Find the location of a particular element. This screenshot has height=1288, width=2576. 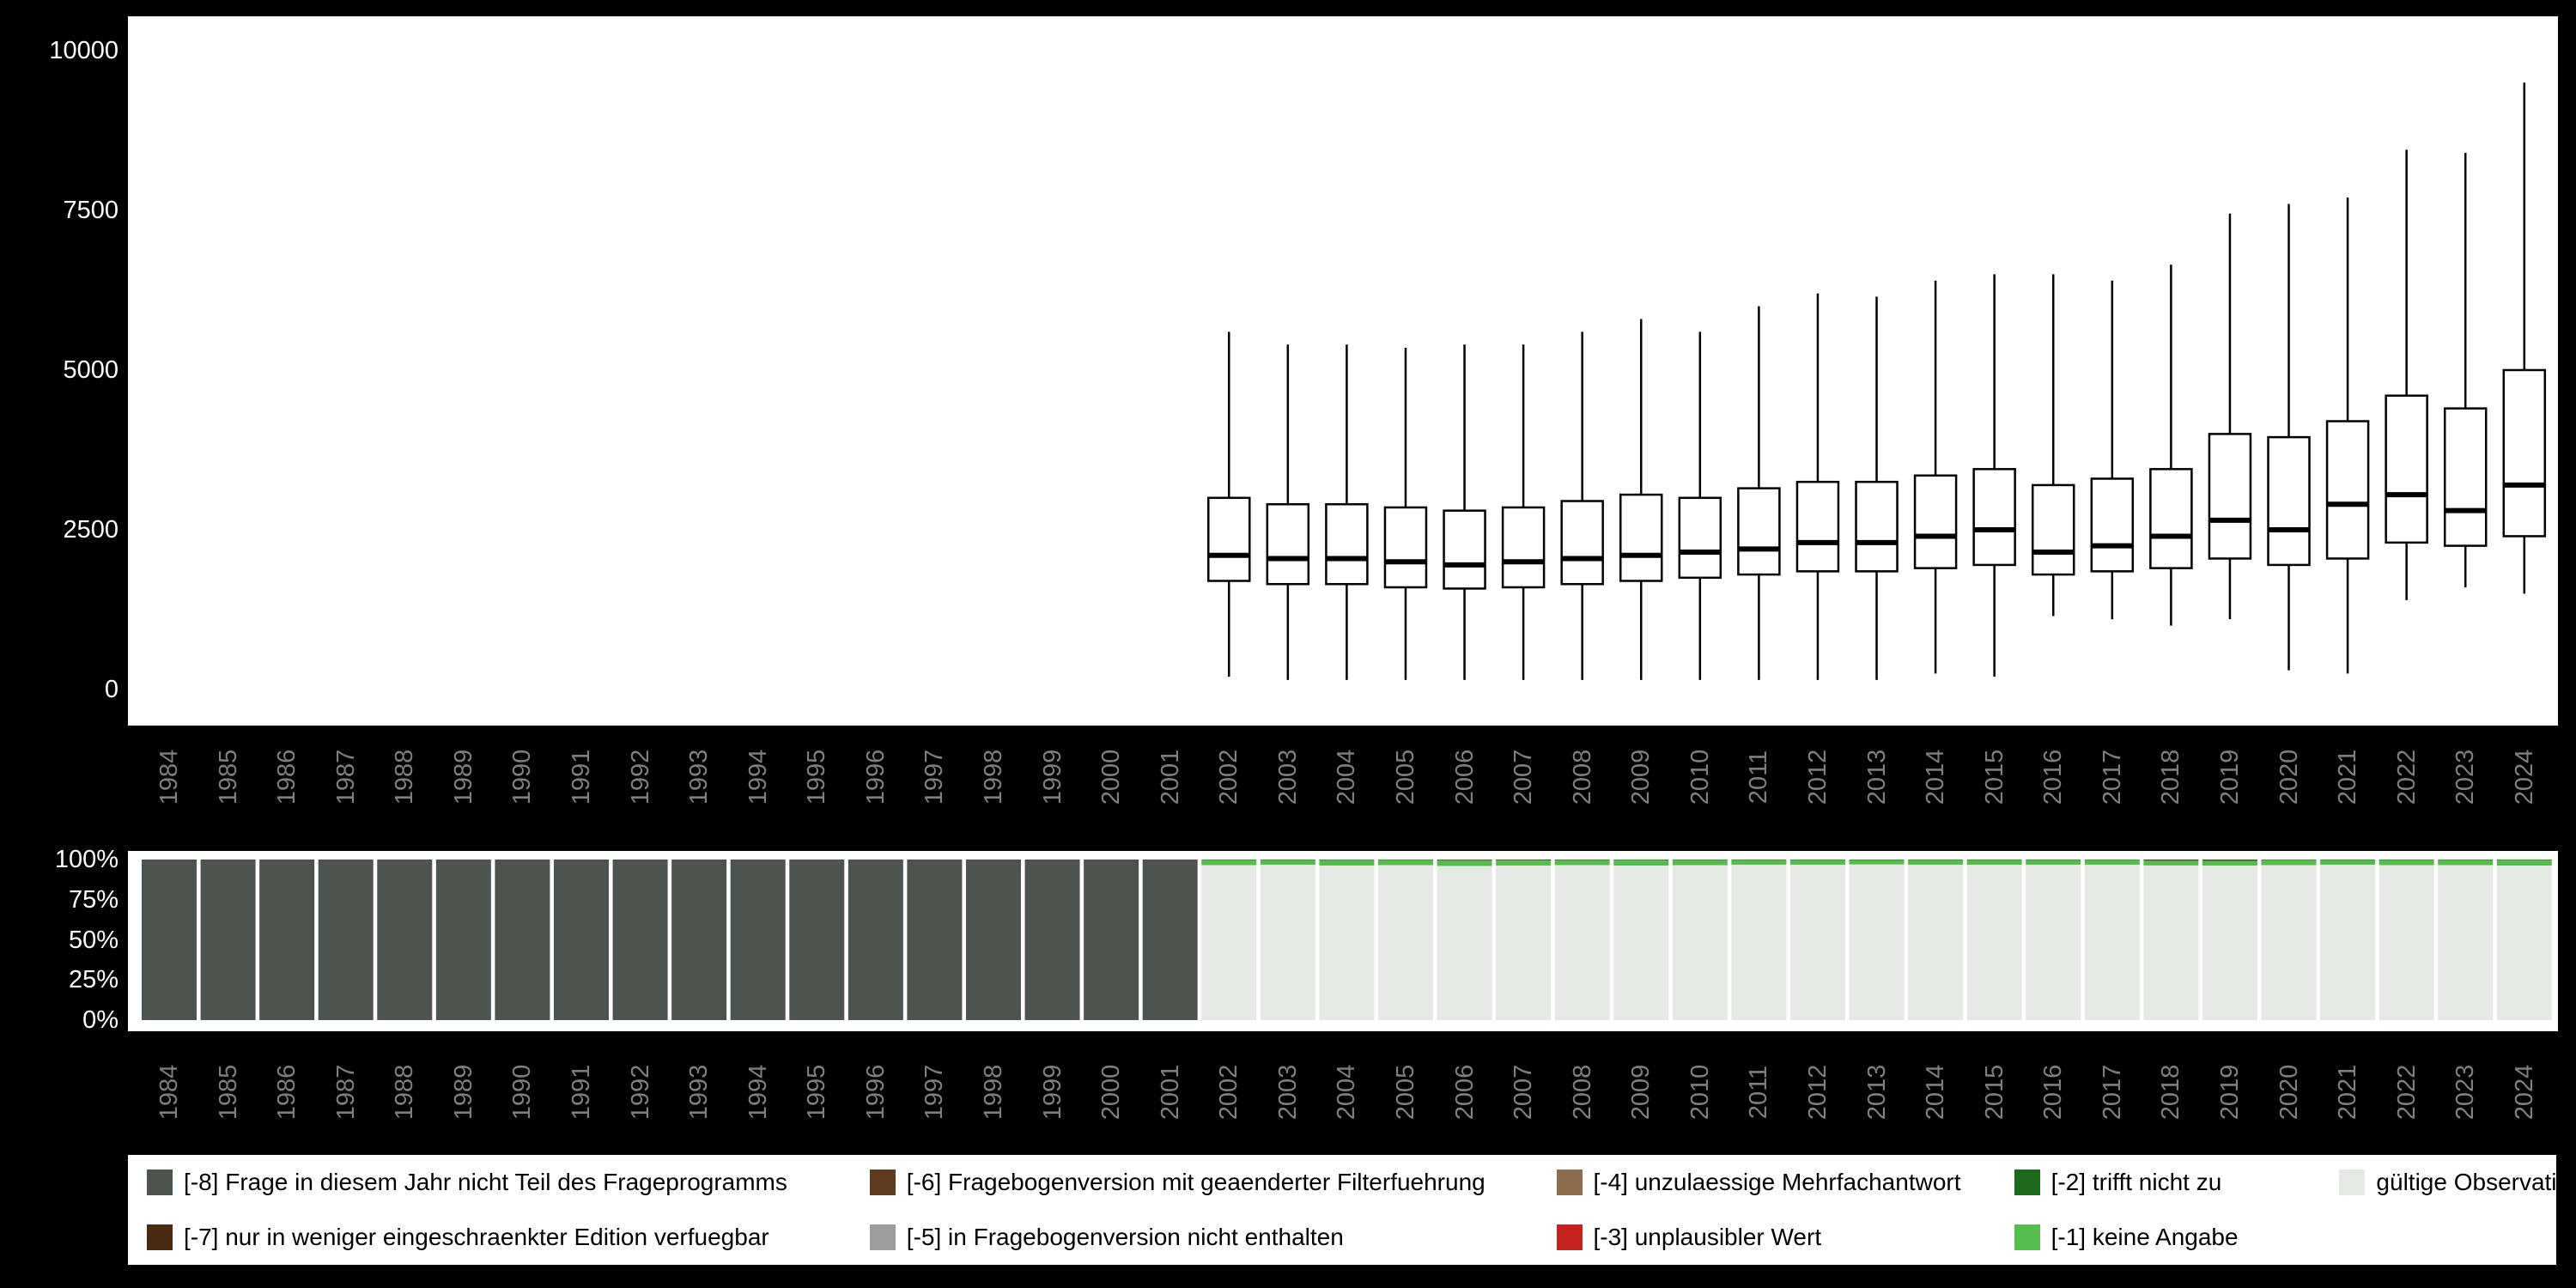

stacked-bar-1989 is located at coordinates (463, 940).